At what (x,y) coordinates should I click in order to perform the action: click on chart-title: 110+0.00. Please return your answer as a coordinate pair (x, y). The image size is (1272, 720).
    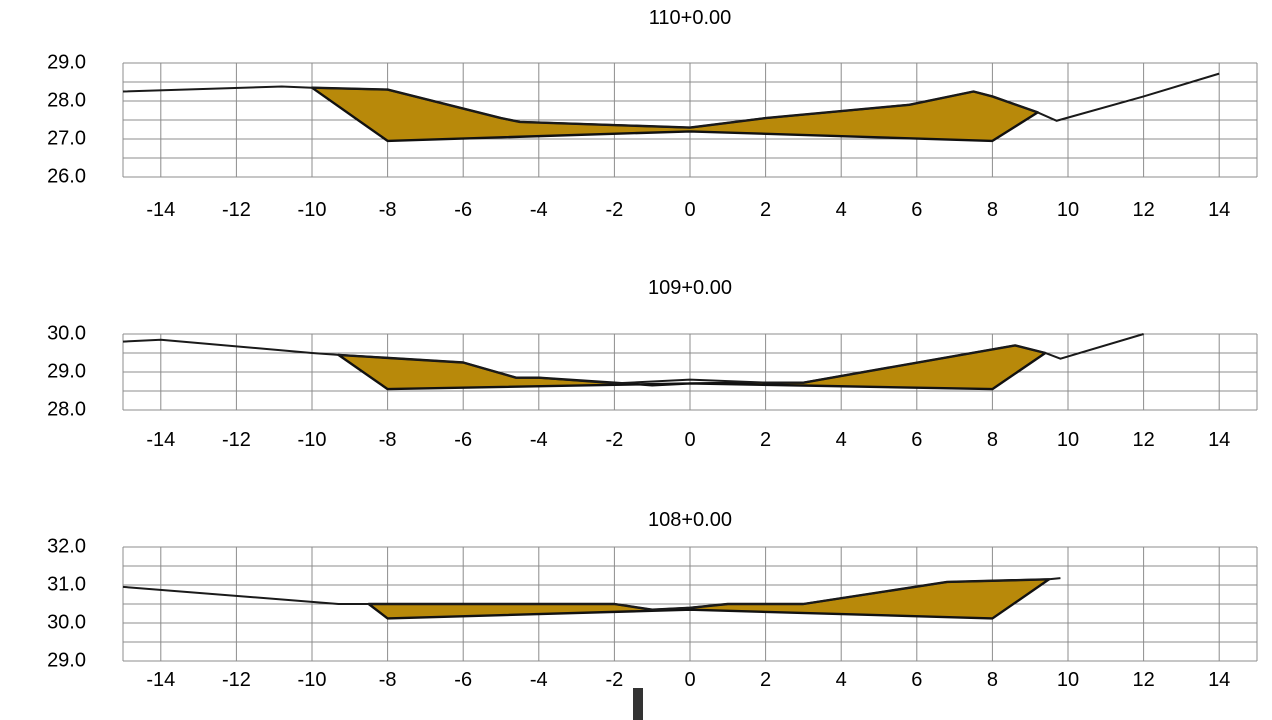
    Looking at the image, I should click on (690, 18).